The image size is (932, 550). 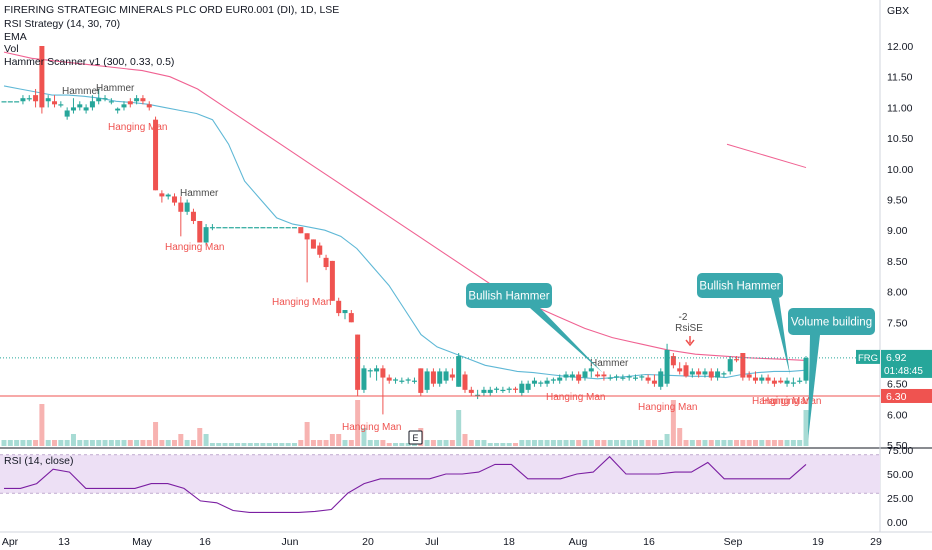 What do you see at coordinates (89, 62) in the screenshot?
I see `indicator-hammer-scanner: Hammer Scanner v1 (300, 0.33, 0.5)` at bounding box center [89, 62].